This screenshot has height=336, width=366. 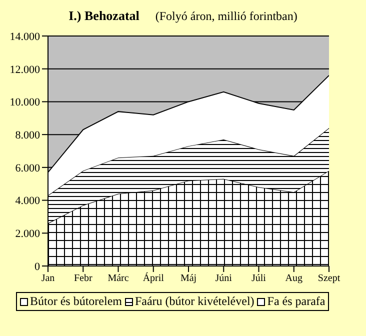 What do you see at coordinates (27, 234) in the screenshot?
I see `y-tick-label: 2.000` at bounding box center [27, 234].